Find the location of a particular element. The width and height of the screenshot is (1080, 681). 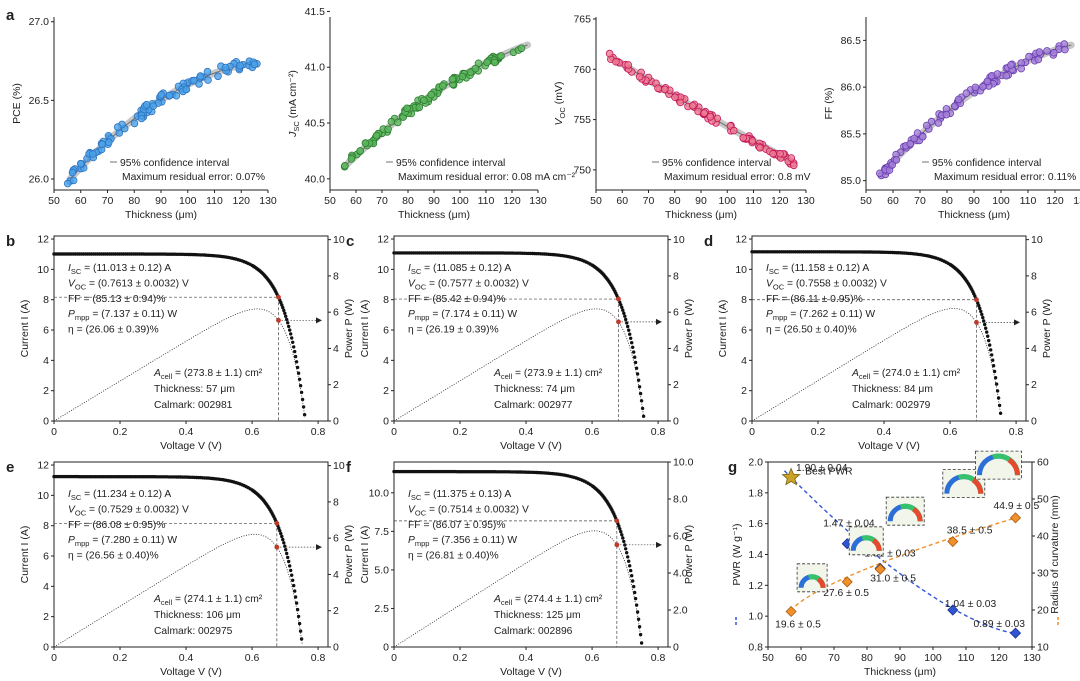

cell-area: Acell = (273.9 ± 1.1) cm² is located at coordinates (548, 374).